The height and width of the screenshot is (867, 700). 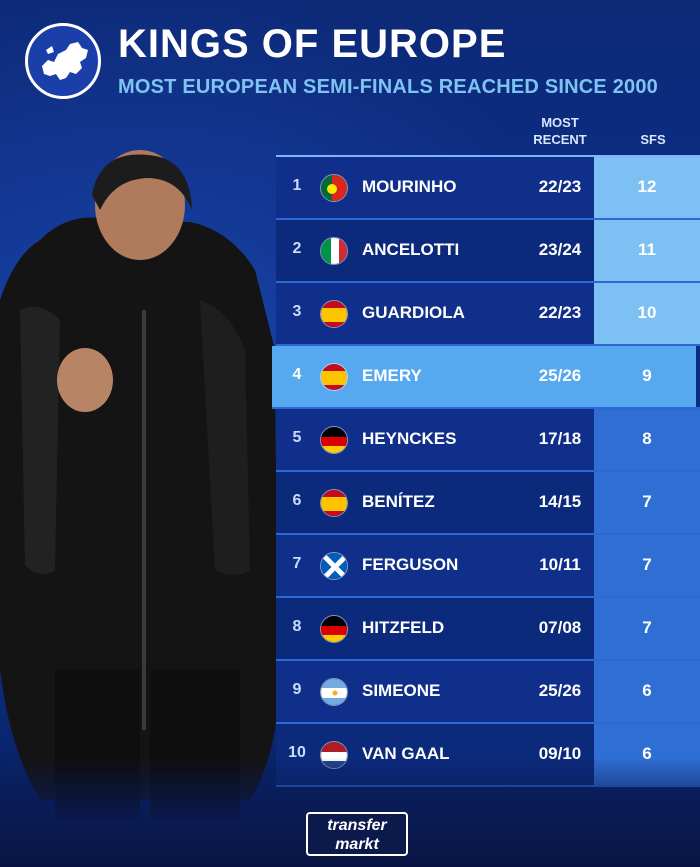 I want to click on rank: 5, so click(x=297, y=437).